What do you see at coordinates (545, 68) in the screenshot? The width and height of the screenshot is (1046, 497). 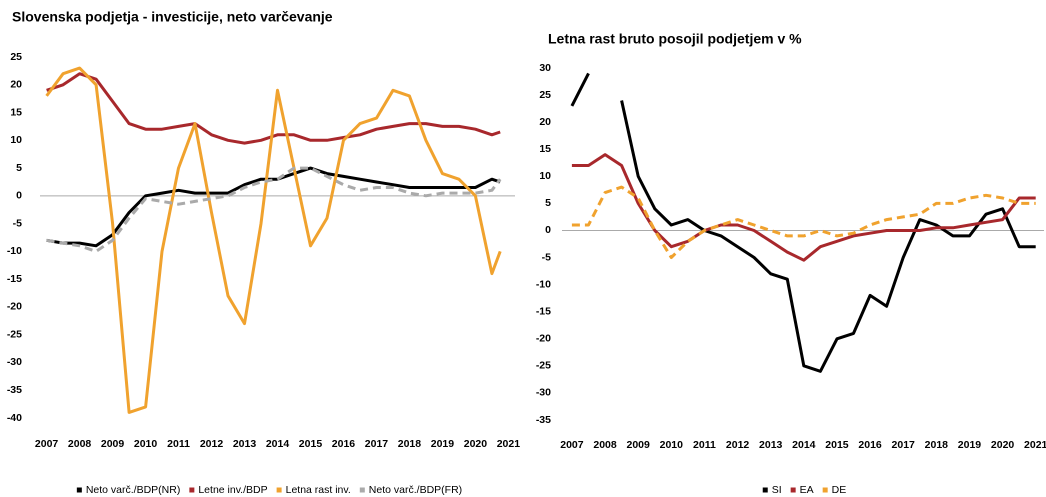 I see `y-tick-label: 30` at bounding box center [545, 68].